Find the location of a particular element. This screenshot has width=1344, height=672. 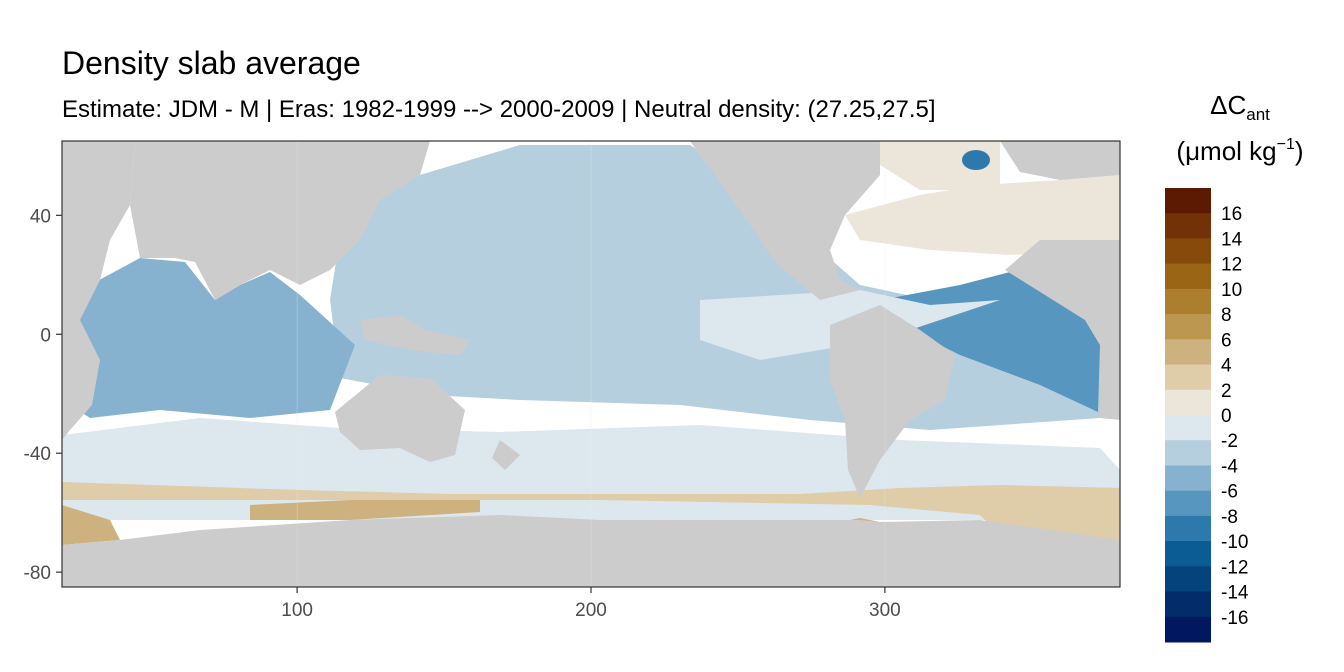

legend-label: 4 is located at coordinates (1226, 366).